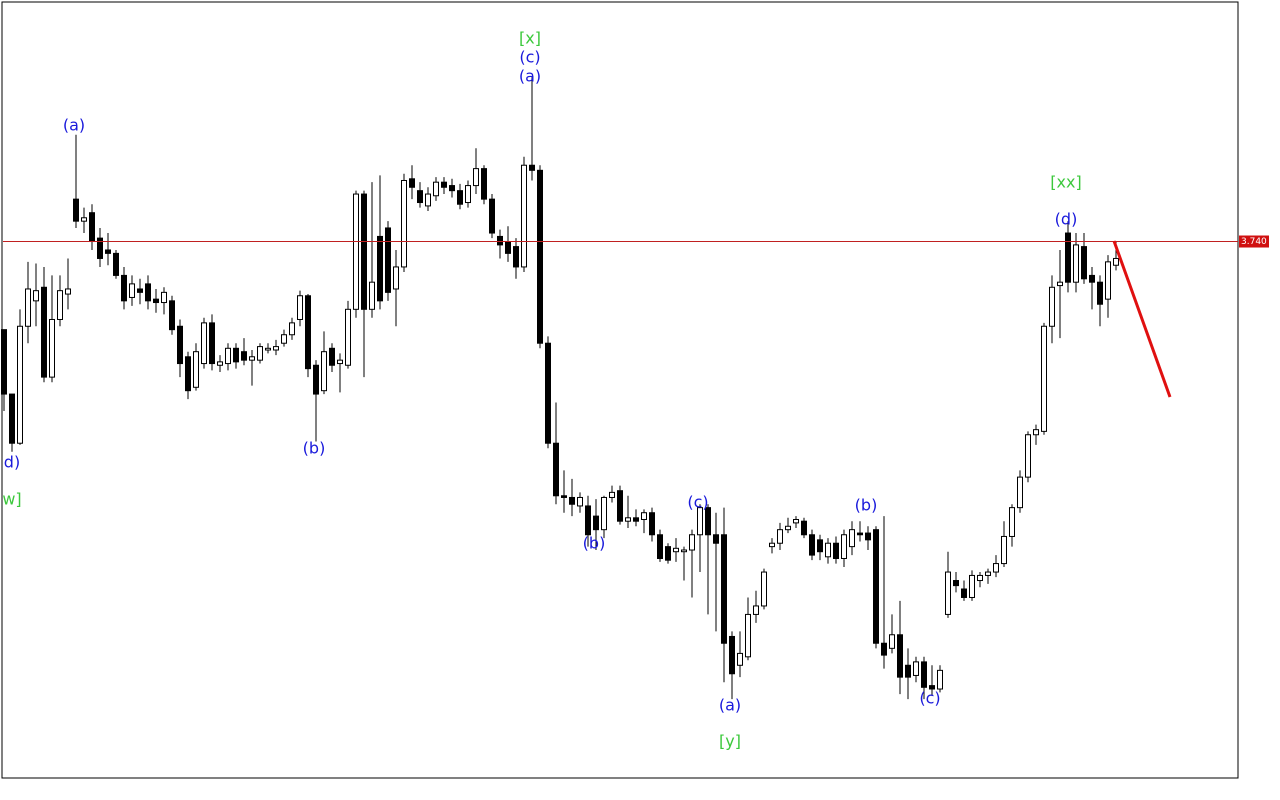 The image size is (1280, 800). What do you see at coordinates (530, 38) in the screenshot?
I see `wave-label: [x]` at bounding box center [530, 38].